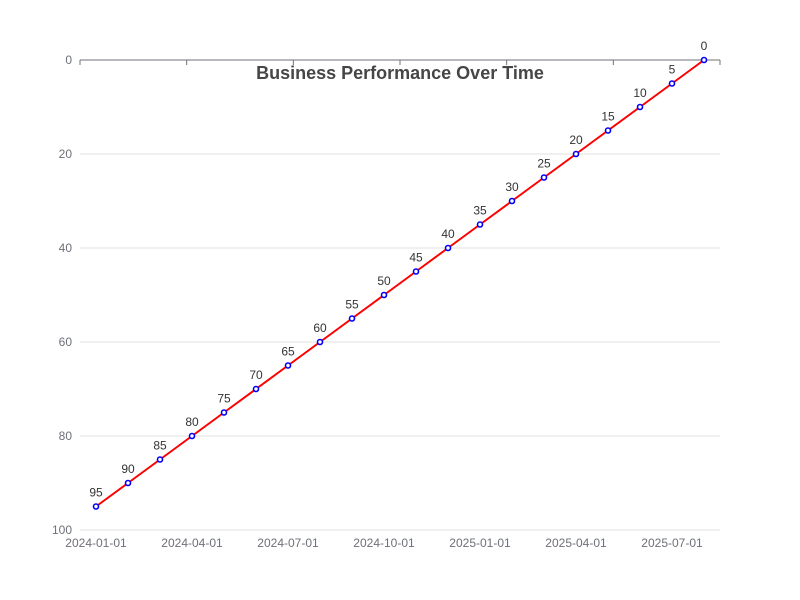  I want to click on data-label: 5, so click(672, 70).